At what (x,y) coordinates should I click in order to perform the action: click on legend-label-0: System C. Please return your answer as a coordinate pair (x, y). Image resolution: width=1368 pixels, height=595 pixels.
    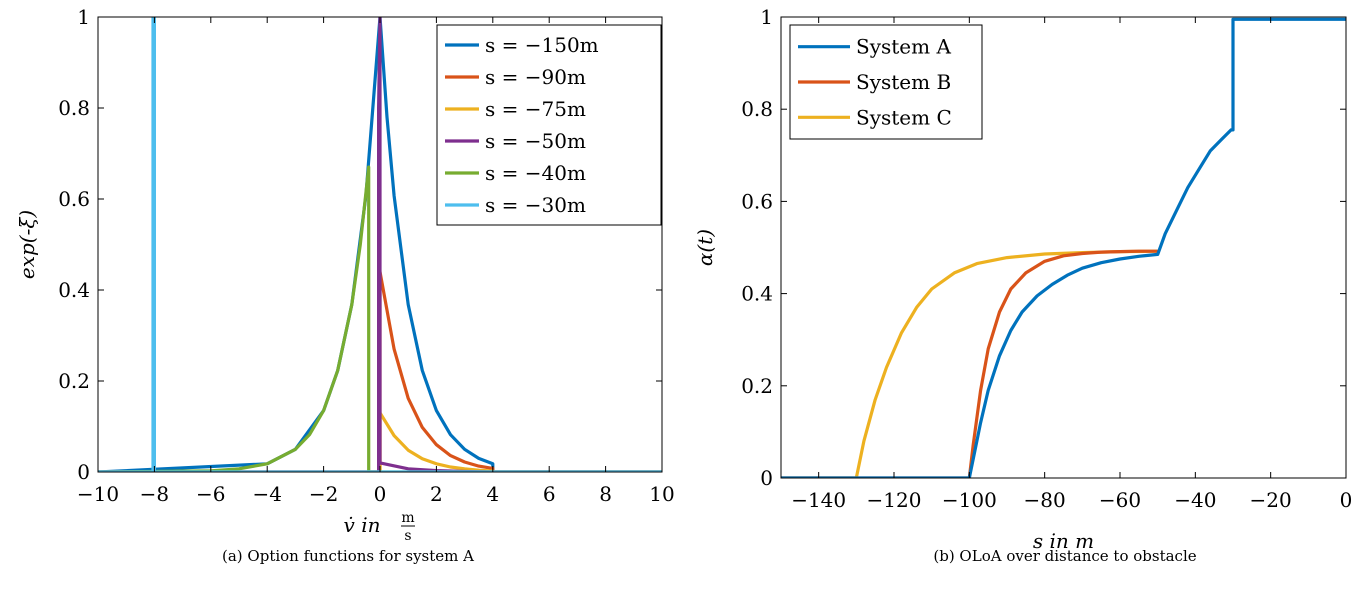
    Looking at the image, I should click on (904, 117).